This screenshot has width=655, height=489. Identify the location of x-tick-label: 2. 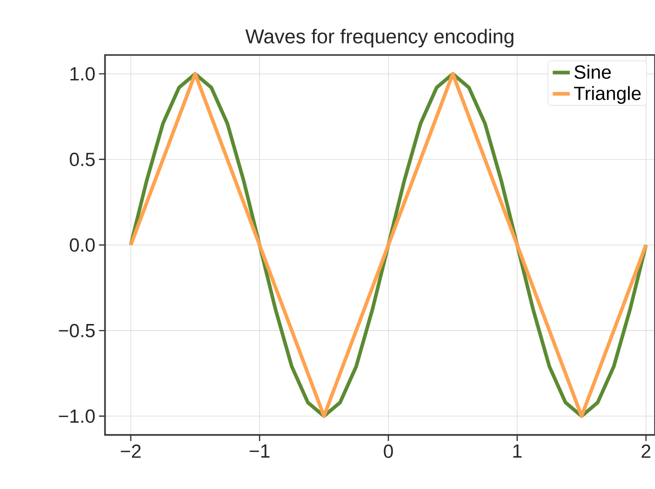
(646, 451).